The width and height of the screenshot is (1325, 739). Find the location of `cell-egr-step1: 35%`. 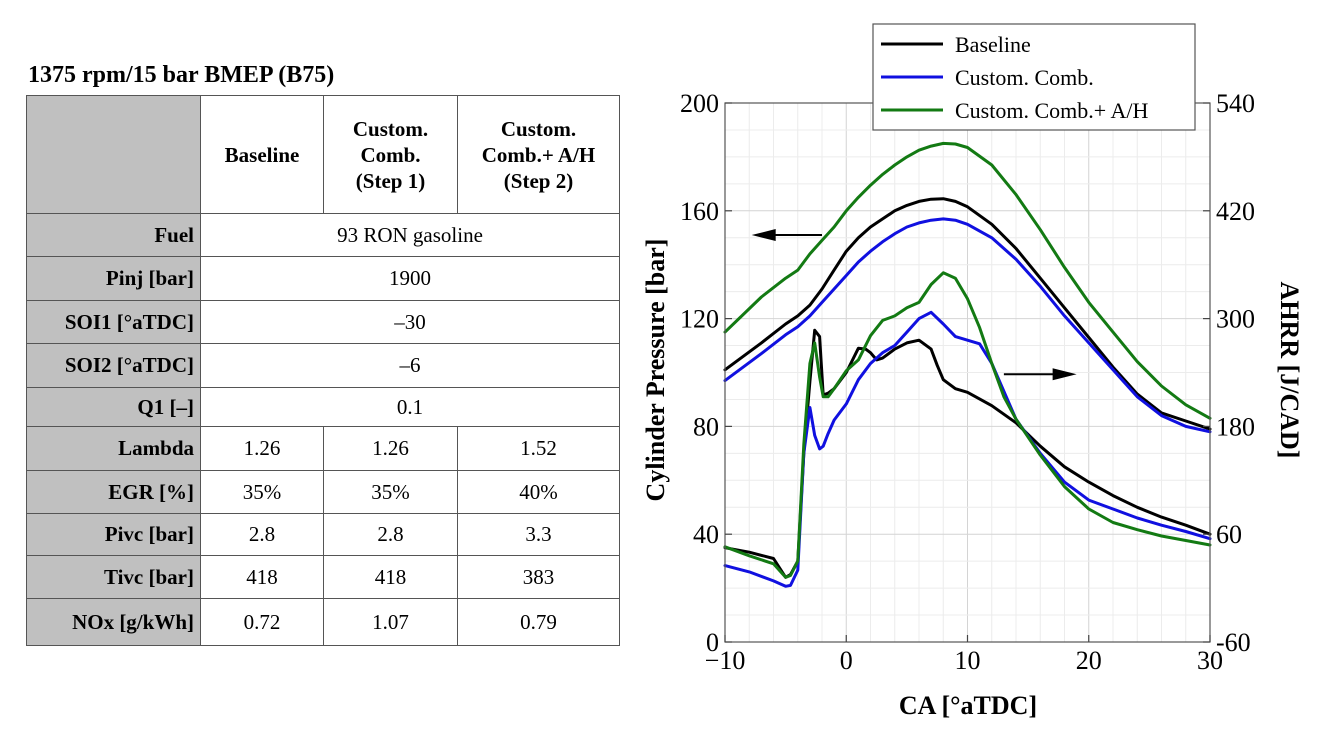

cell-egr-step1: 35% is located at coordinates (390, 492).